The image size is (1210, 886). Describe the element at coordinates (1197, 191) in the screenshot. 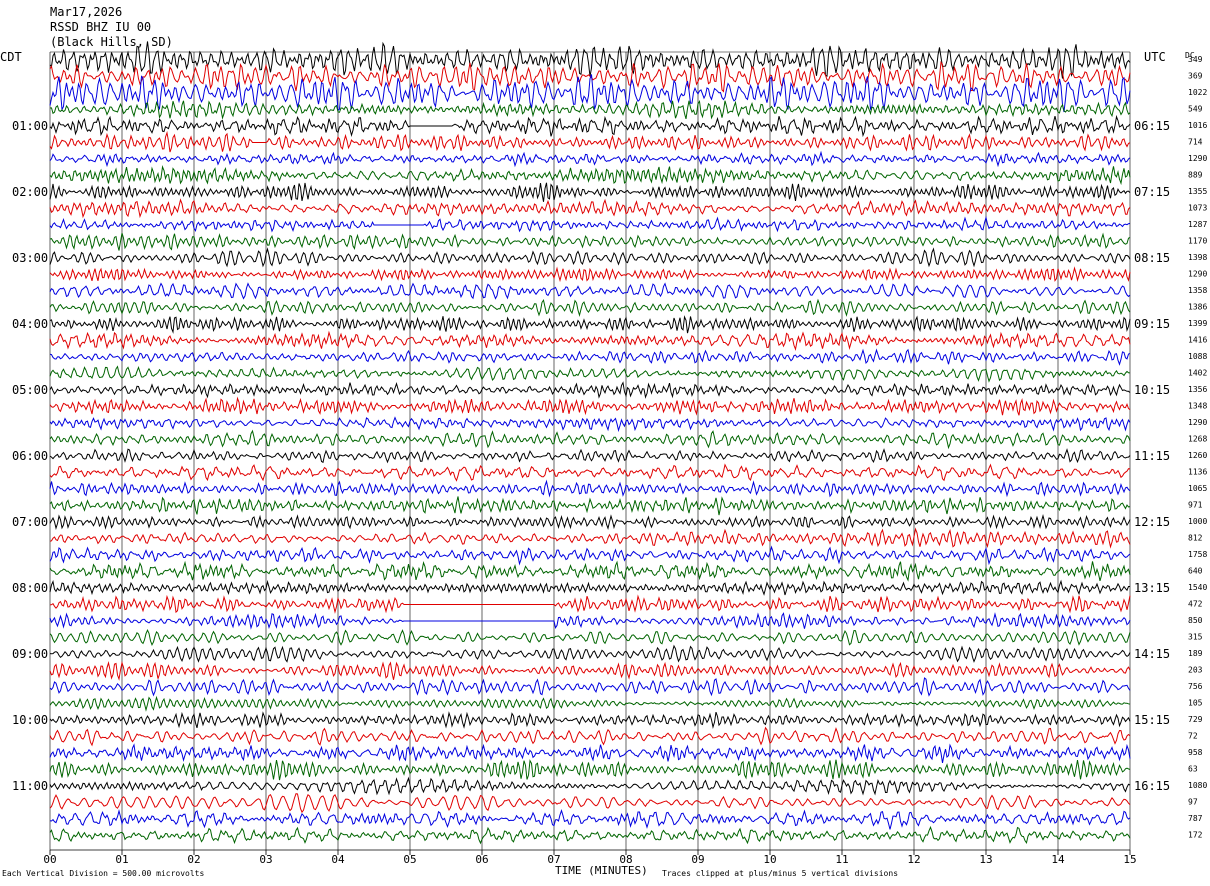

I see `dc-offset-8: 1355` at that location.